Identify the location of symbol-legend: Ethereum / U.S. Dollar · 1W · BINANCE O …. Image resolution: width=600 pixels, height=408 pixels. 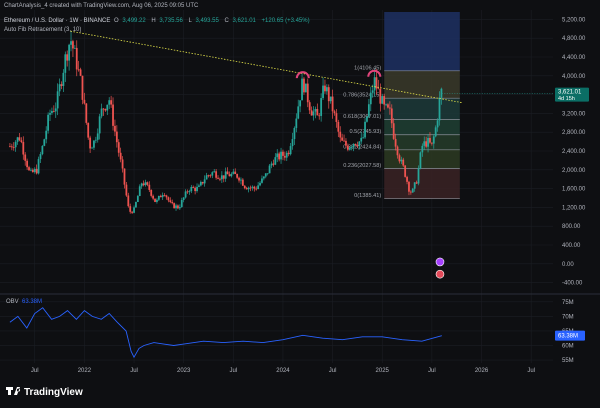
(158, 21).